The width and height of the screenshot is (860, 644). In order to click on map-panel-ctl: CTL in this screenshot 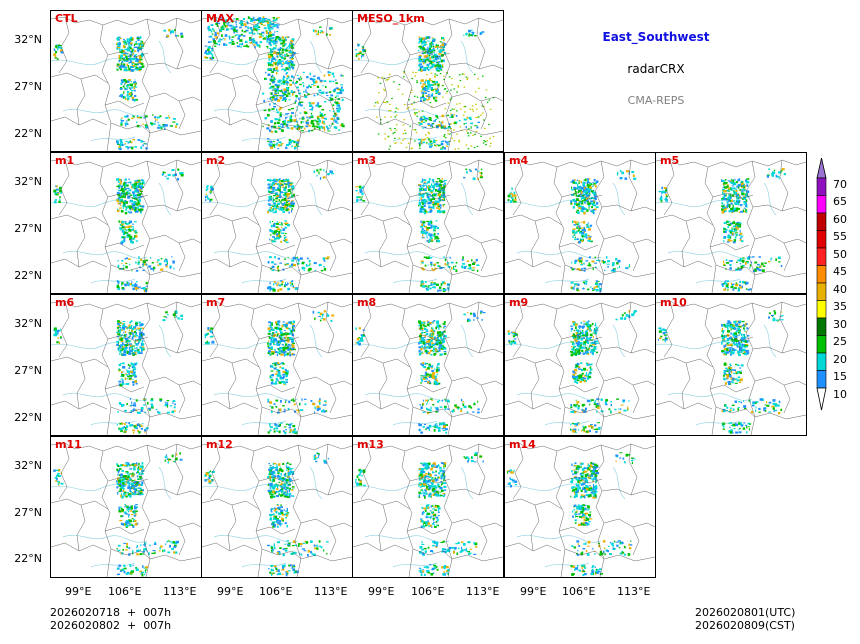, I will do `click(126, 81)`.